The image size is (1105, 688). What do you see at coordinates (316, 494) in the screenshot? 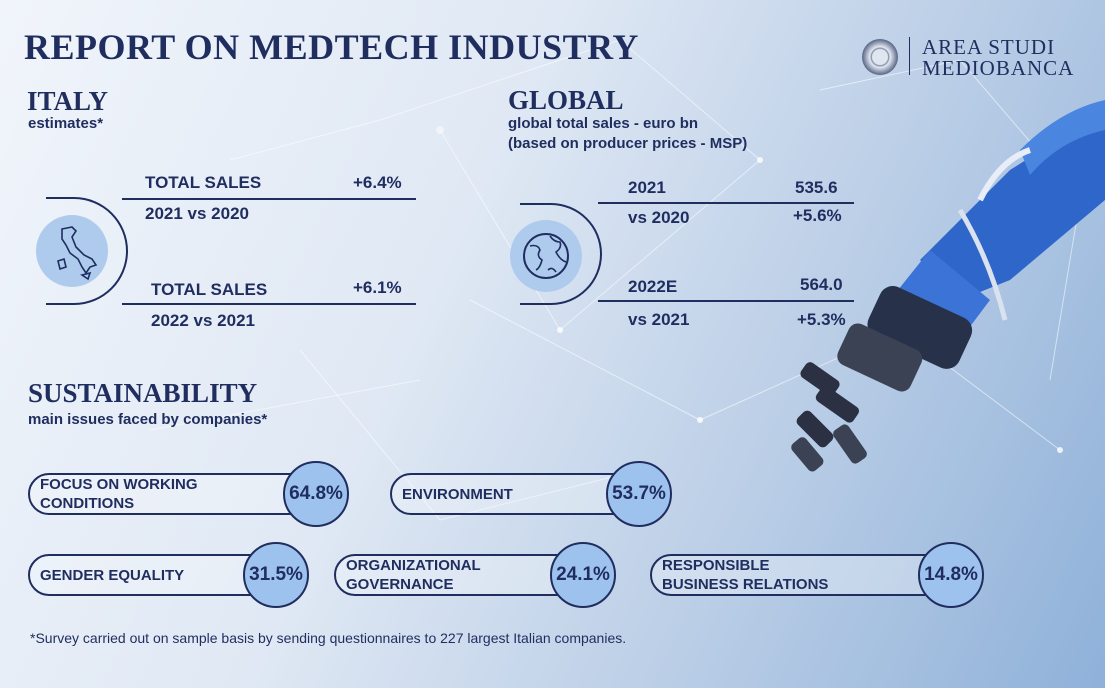
I see `issue-value-badge: 64.8%` at bounding box center [316, 494].